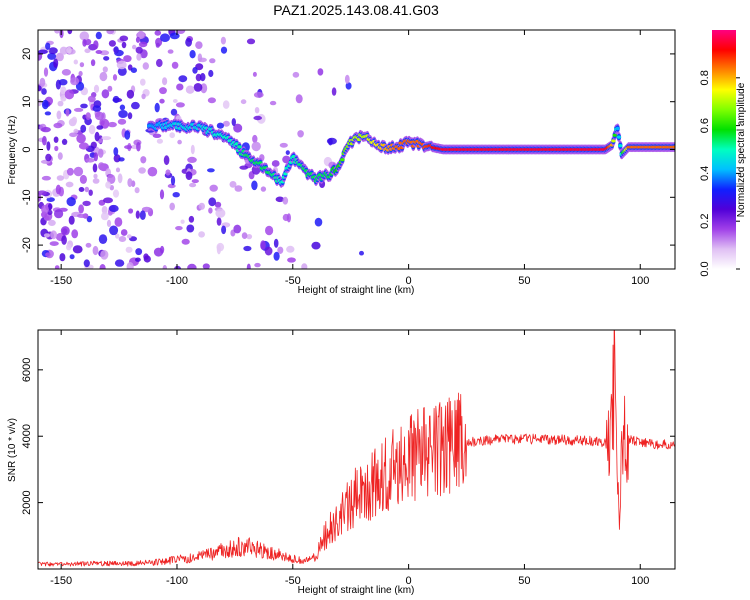 This screenshot has width=750, height=600. What do you see at coordinates (293, 281) in the screenshot?
I see `x-tick-label: -50` at bounding box center [293, 281].